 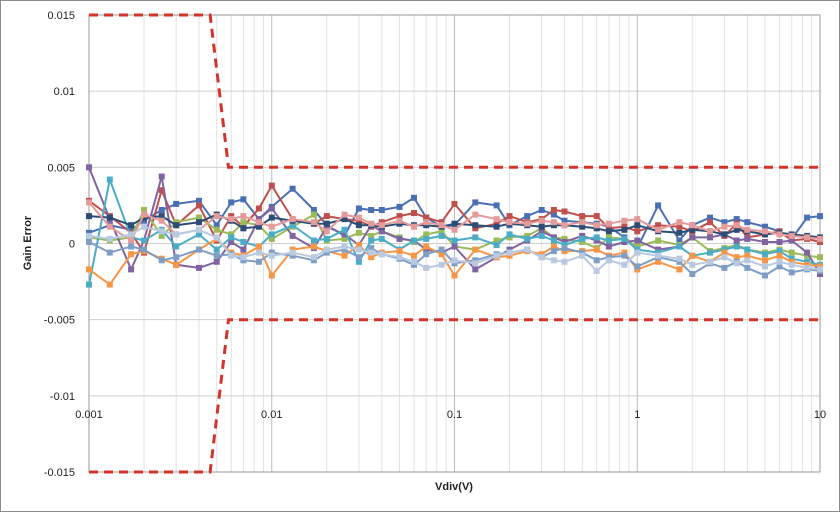 I want to click on x-tick-label: 1, so click(x=637, y=415).